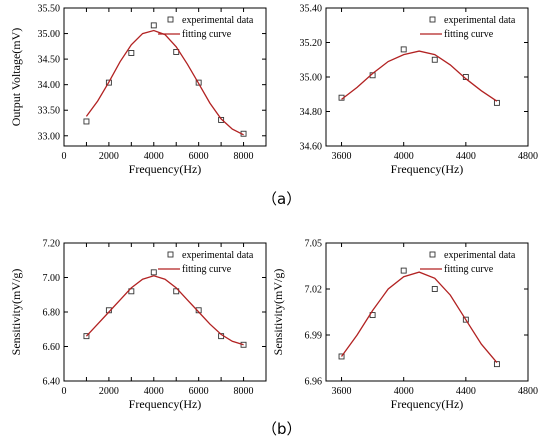  What do you see at coordinates (109, 391) in the screenshot?
I see `chart-b-left-x-tick-label-1: 2000` at bounding box center [109, 391].